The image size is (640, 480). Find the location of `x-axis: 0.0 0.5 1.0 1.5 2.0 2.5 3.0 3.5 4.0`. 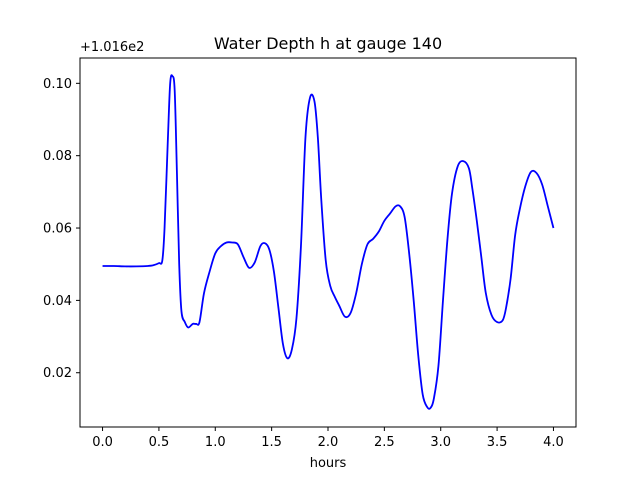

x-axis: 0.0 0.5 1.0 1.5 2.0 2.5 3.0 3.5 4.0 is located at coordinates (328, 438).